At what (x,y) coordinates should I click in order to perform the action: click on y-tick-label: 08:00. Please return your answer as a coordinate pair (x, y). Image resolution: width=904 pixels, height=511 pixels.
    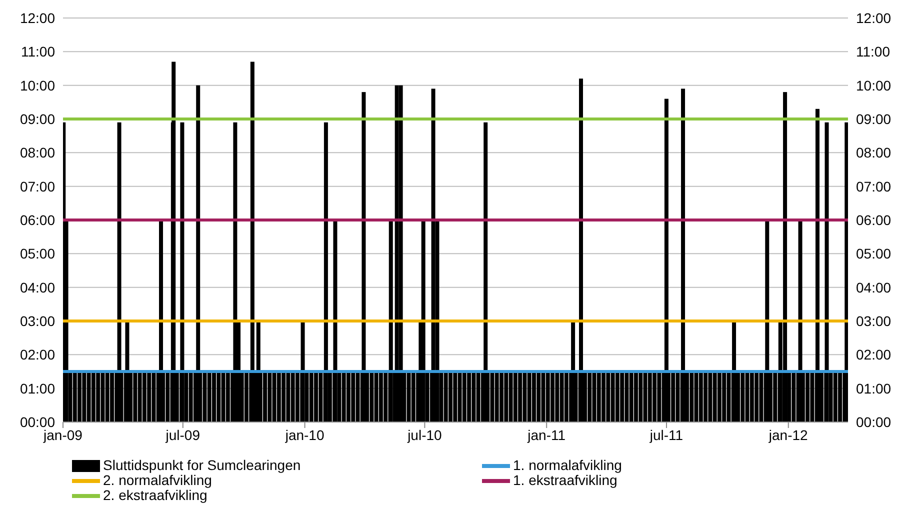
    Looking at the image, I should click on (38, 152).